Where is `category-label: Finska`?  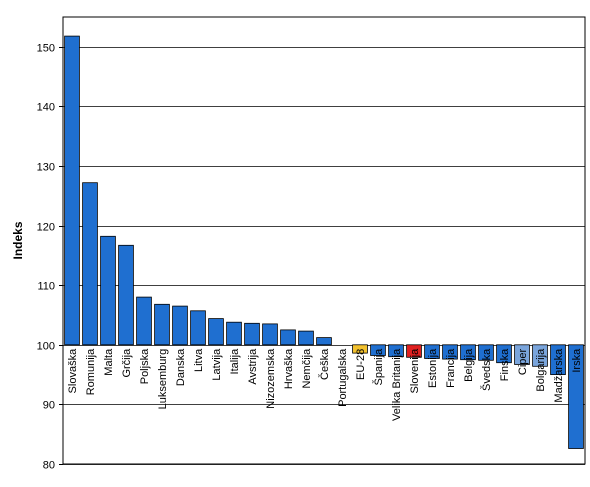
category-label: Finska is located at coordinates (505, 364).